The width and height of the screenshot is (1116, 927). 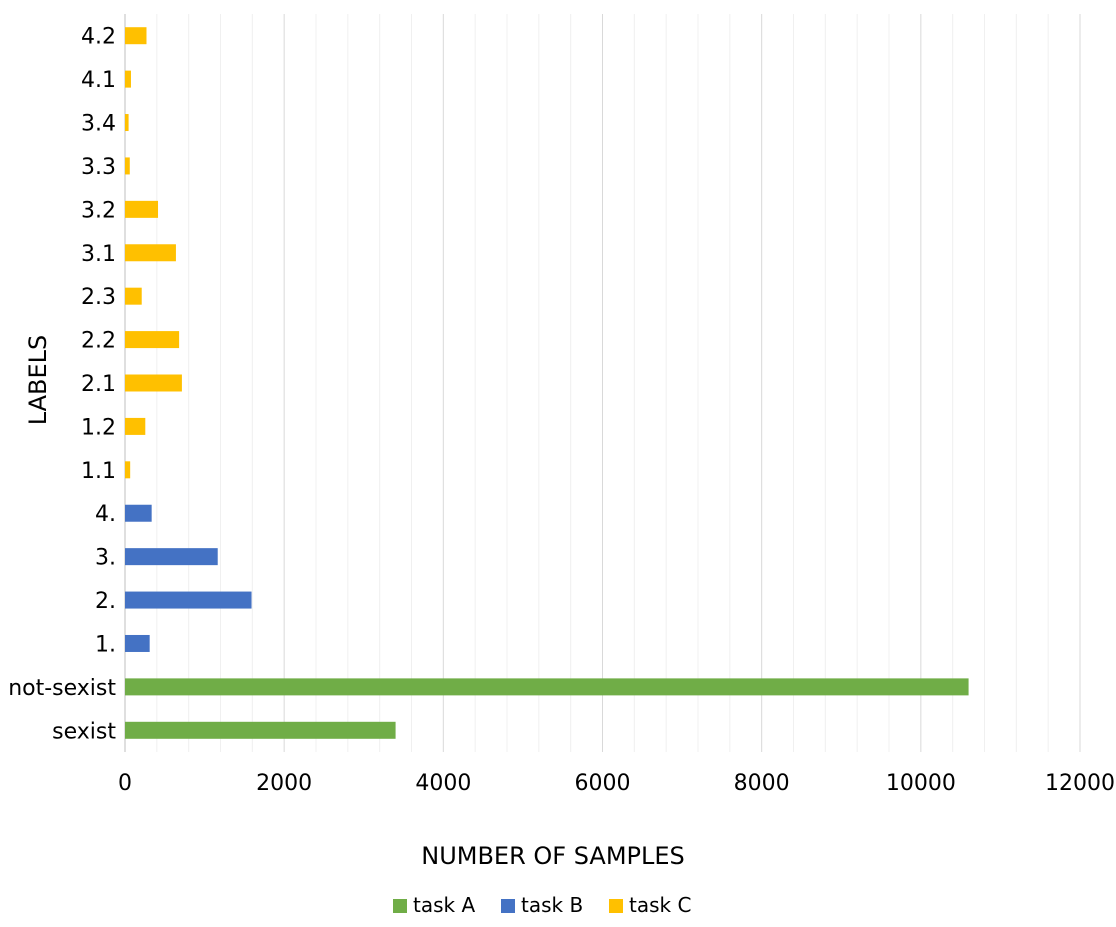 I want to click on legend-label: task B, so click(x=552, y=905).